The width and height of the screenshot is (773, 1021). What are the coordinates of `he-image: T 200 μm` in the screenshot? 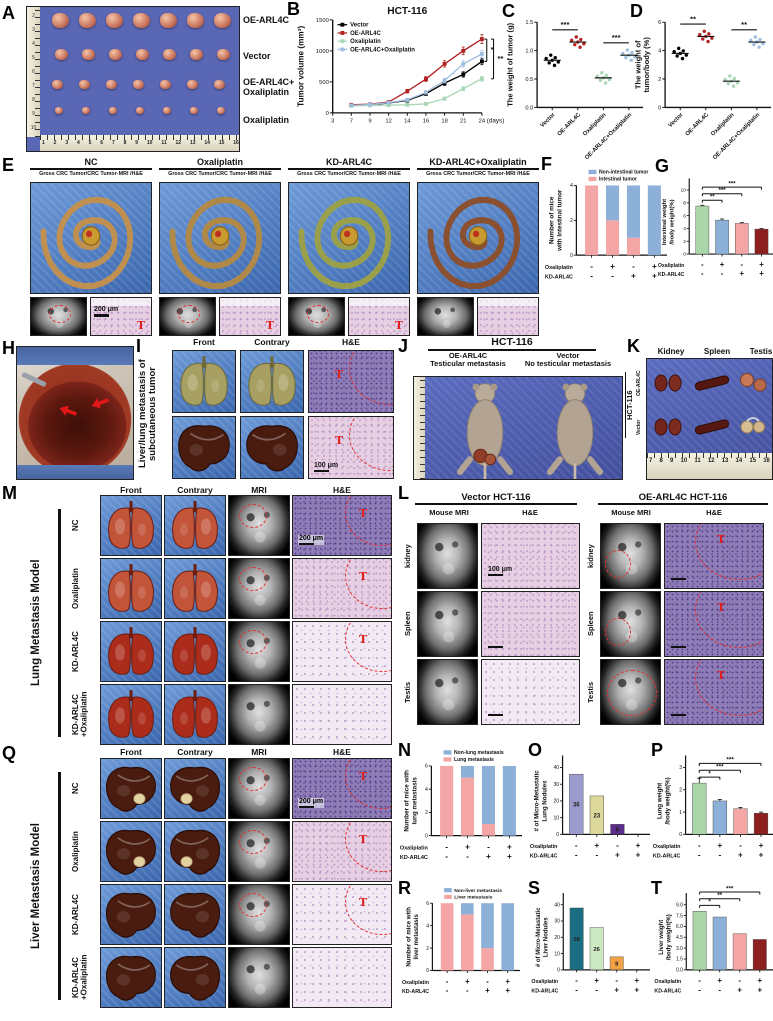 It's located at (342, 525).